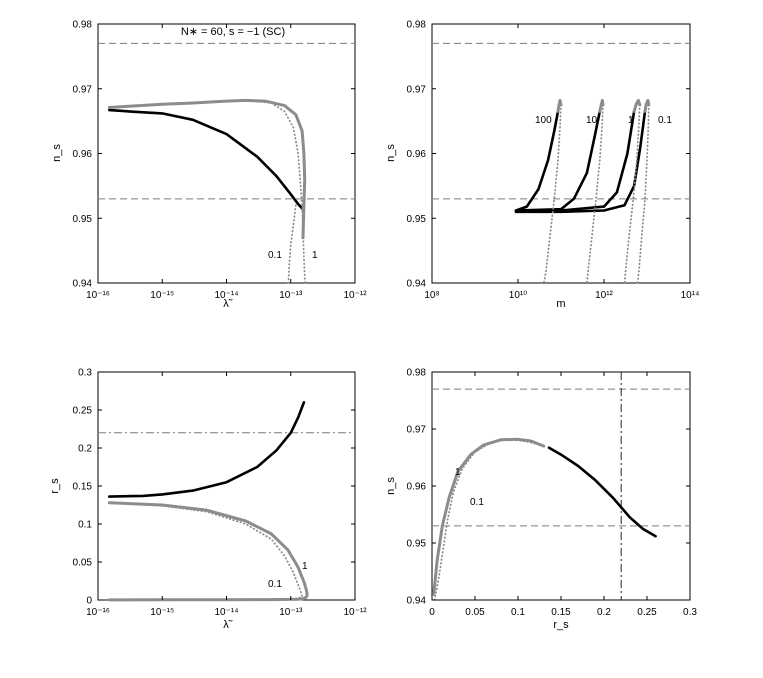  What do you see at coordinates (561, 612) in the screenshot?
I see `x-tick-label: 0.15` at bounding box center [561, 612].